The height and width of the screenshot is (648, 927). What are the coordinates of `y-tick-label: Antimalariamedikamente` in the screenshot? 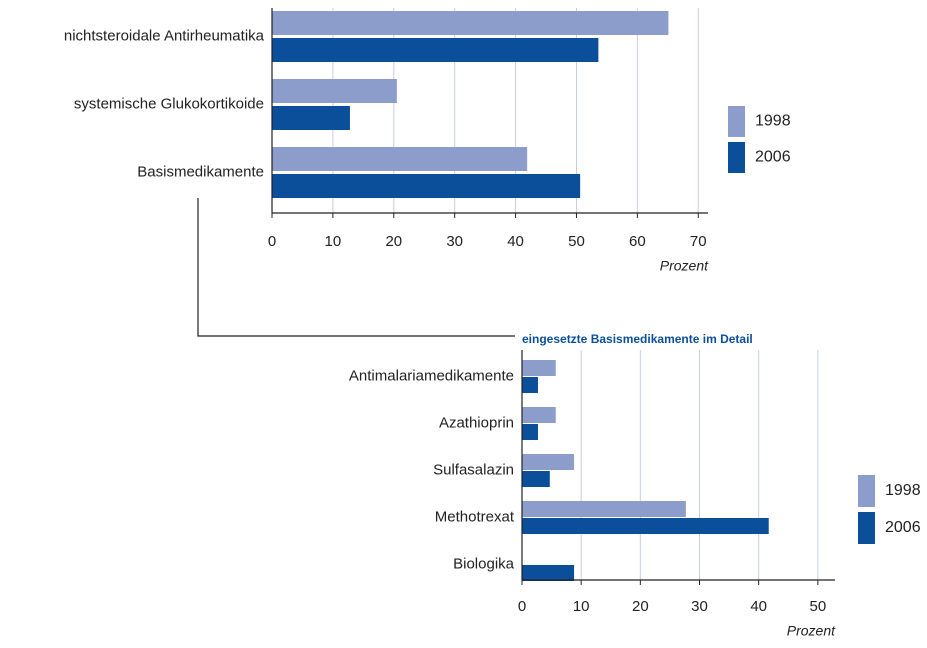 It's located at (431, 375).